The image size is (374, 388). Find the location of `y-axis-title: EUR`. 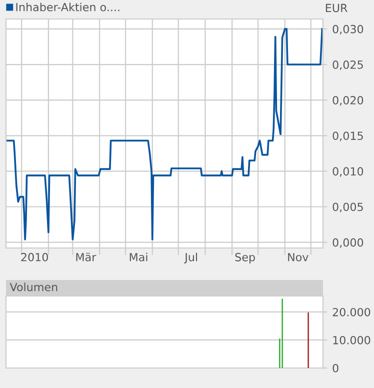

y-axis-title: EUR is located at coordinates (337, 8).